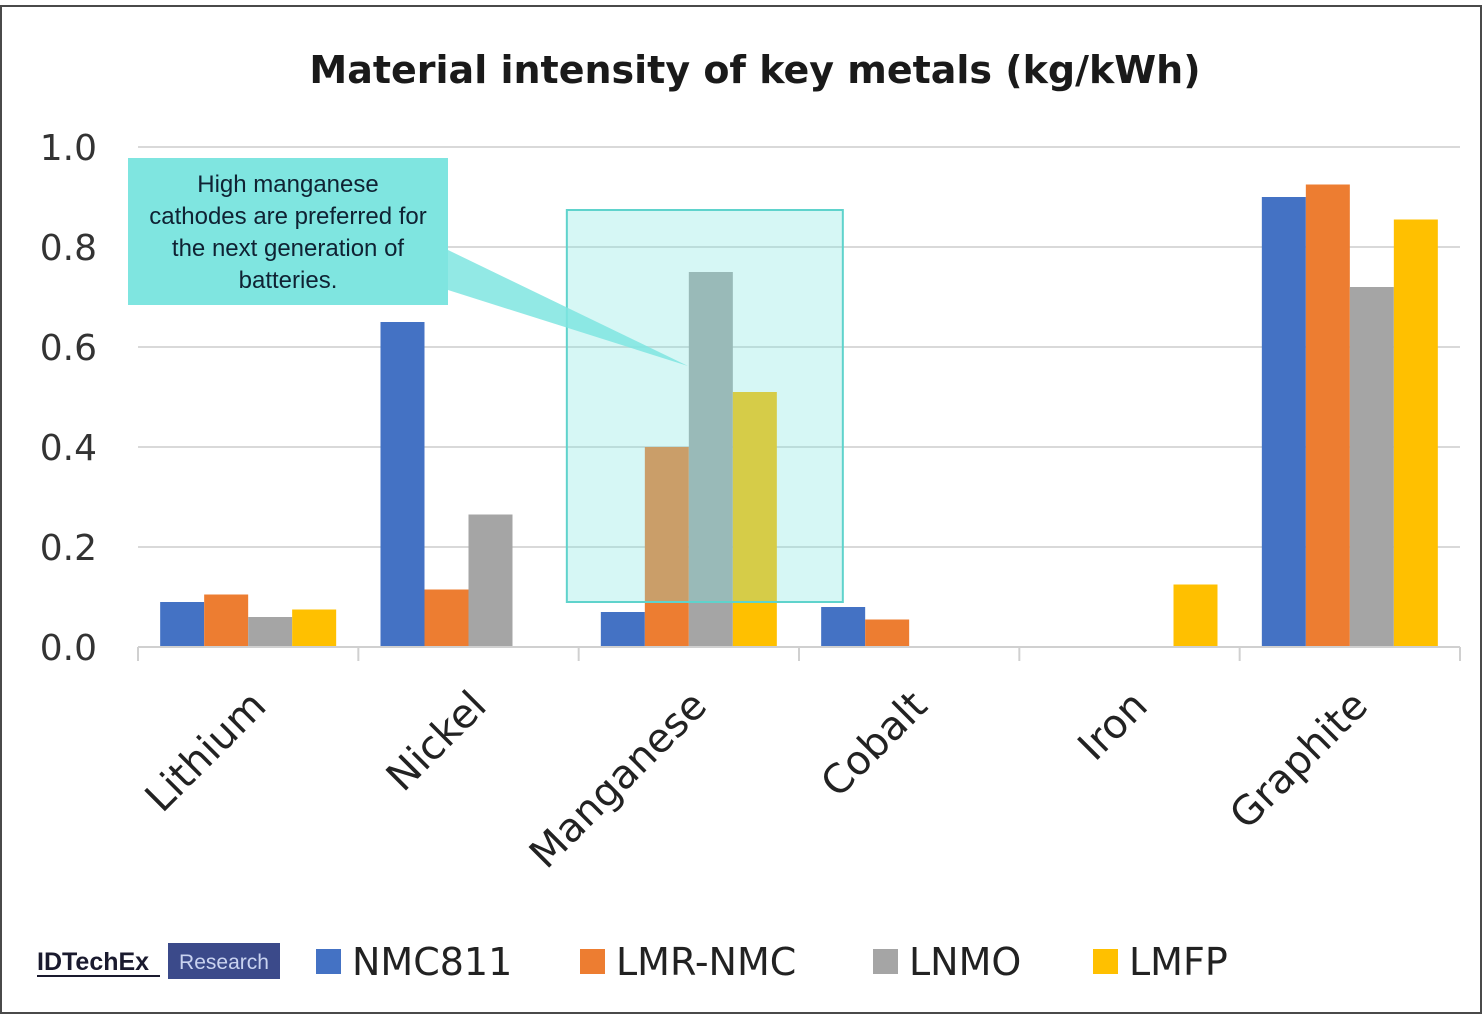 The height and width of the screenshot is (1015, 1483). What do you see at coordinates (68, 648) in the screenshot?
I see `y-tick-label: 0.0` at bounding box center [68, 648].